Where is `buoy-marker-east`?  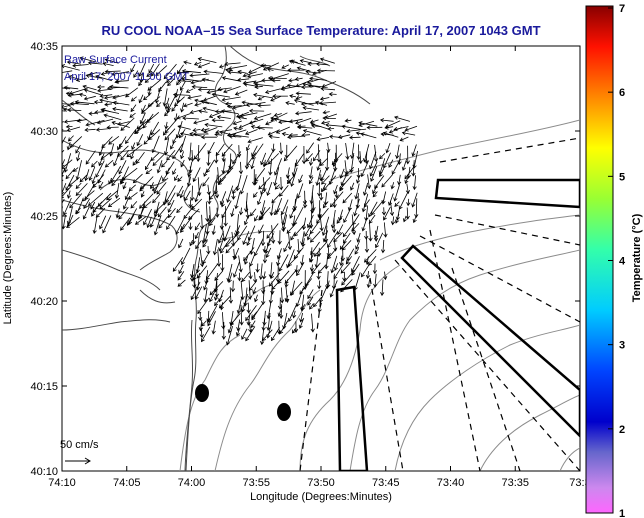 buoy-marker-east is located at coordinates (284, 412).